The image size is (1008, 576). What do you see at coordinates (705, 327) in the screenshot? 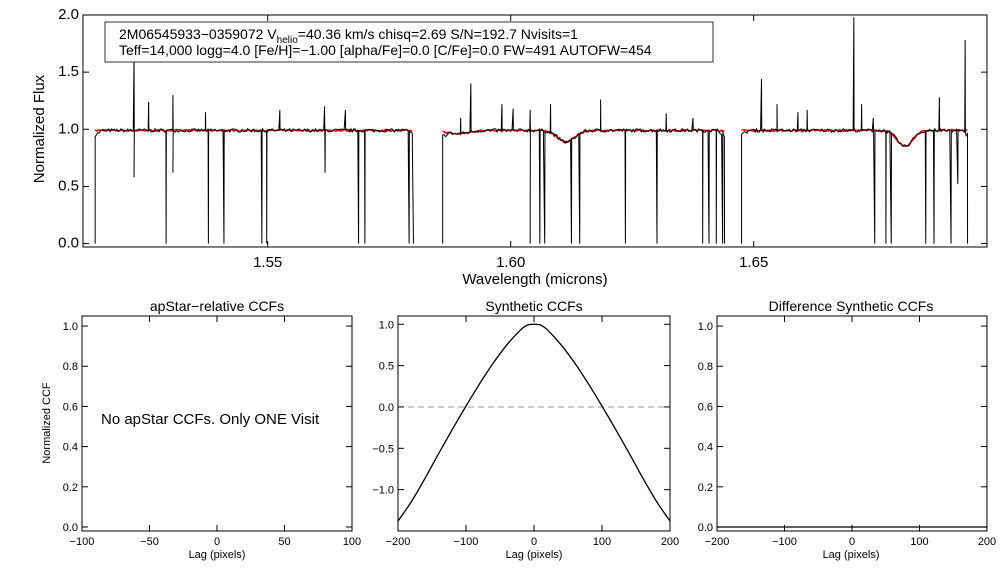
I see `difference-ccf-ytick-label: 1.0` at bounding box center [705, 327].